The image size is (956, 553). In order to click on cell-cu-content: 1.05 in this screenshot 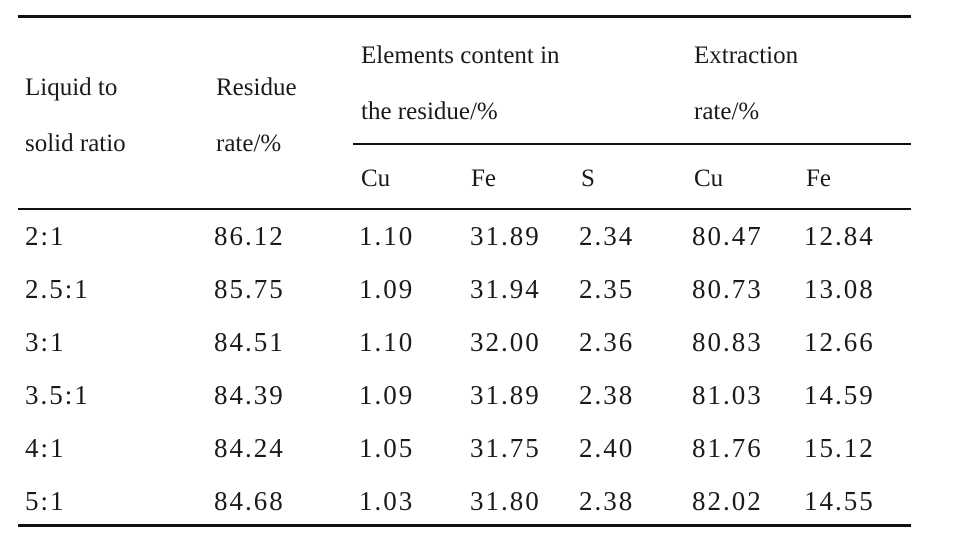, I will do `click(387, 448)`.